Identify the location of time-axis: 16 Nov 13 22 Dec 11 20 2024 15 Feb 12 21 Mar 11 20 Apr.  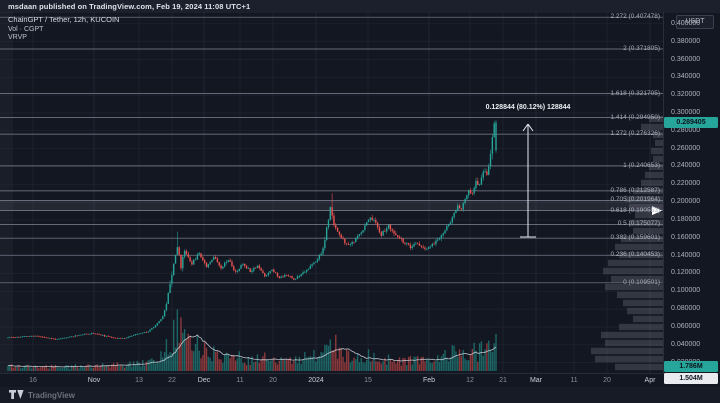
(360, 380).